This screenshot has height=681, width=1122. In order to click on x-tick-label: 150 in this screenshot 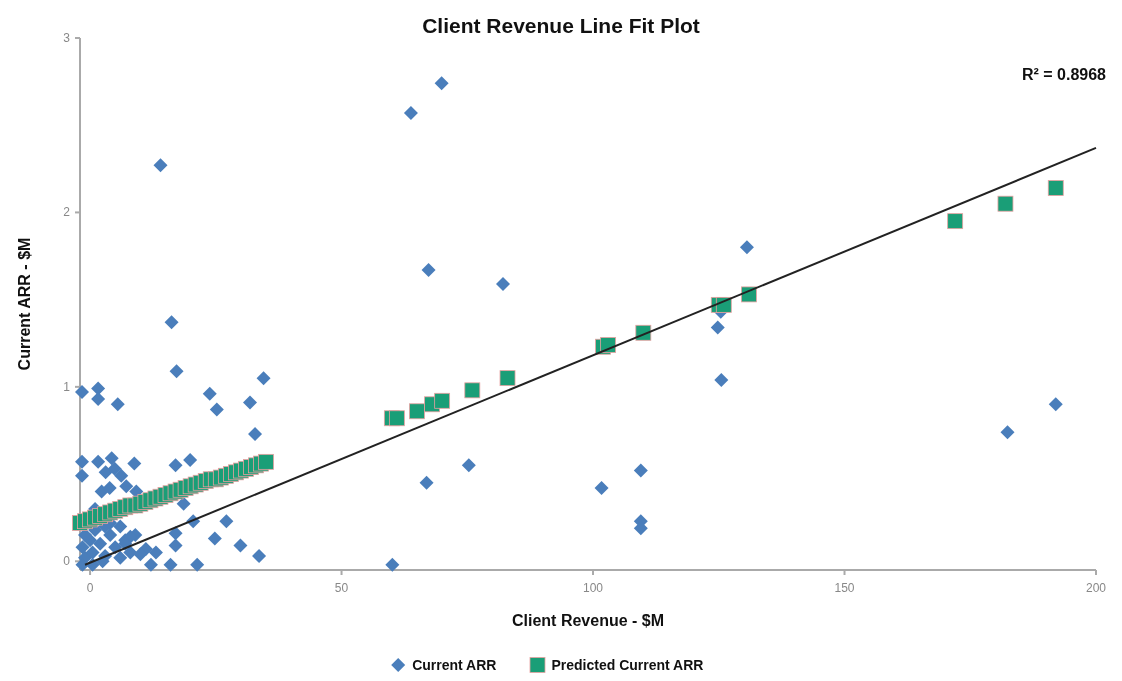, I will do `click(844, 588)`.